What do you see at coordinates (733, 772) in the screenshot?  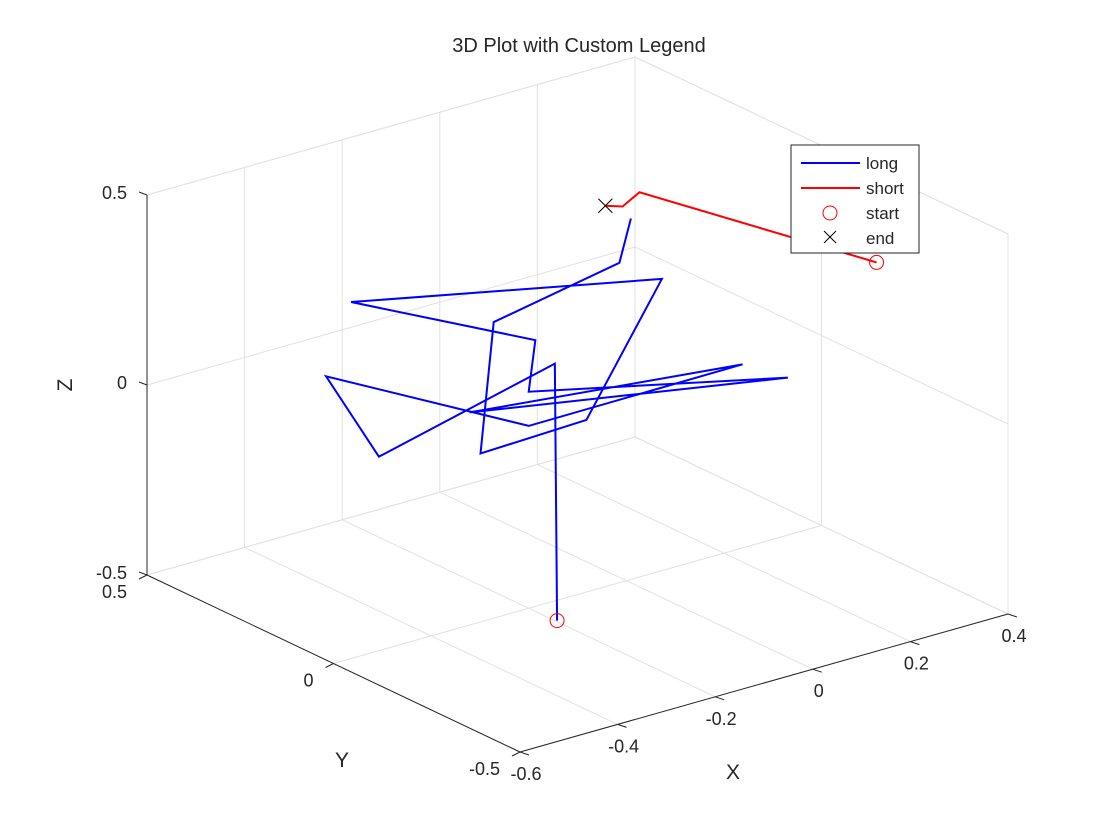 I see `x-axis-label: X` at bounding box center [733, 772].